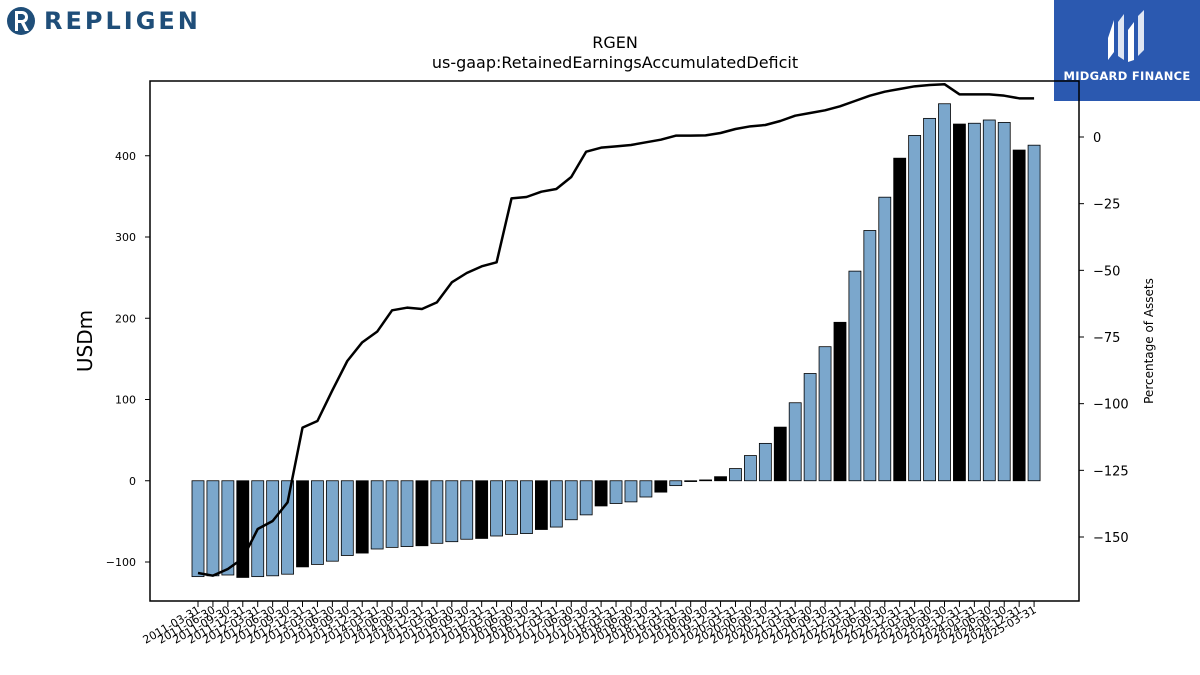 The image size is (1200, 675). What do you see at coordinates (132, 481) in the screenshot?
I see `y-tick-label: 0` at bounding box center [132, 481].